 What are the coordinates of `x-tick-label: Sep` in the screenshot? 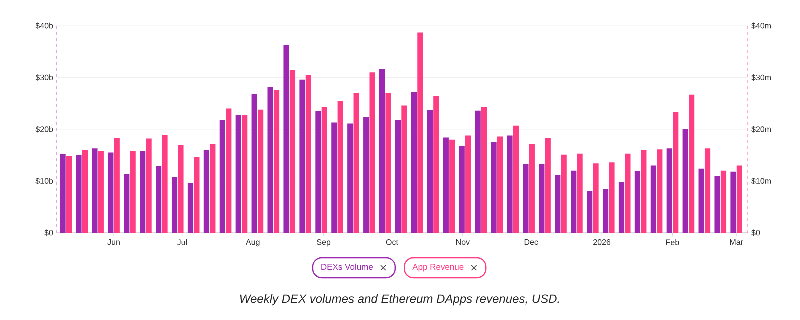 It's located at (324, 243).